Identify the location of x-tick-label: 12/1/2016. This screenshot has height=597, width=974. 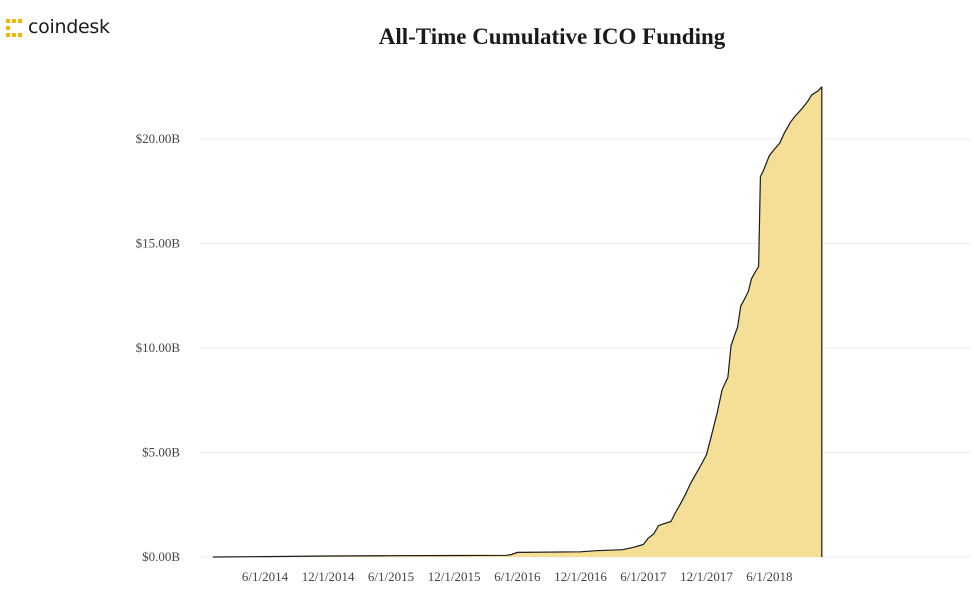
(580, 576).